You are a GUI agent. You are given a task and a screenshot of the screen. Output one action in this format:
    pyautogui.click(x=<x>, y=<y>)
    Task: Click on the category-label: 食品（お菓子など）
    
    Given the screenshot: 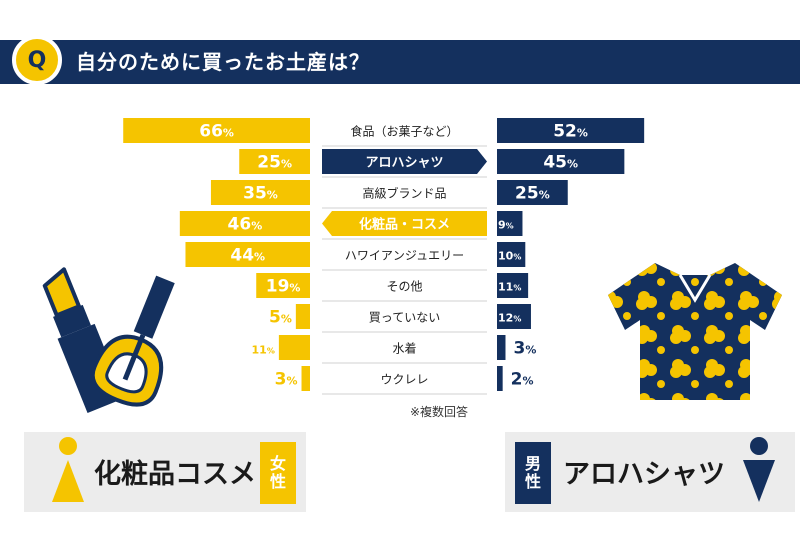 What is the action you would take?
    pyautogui.click(x=404, y=131)
    